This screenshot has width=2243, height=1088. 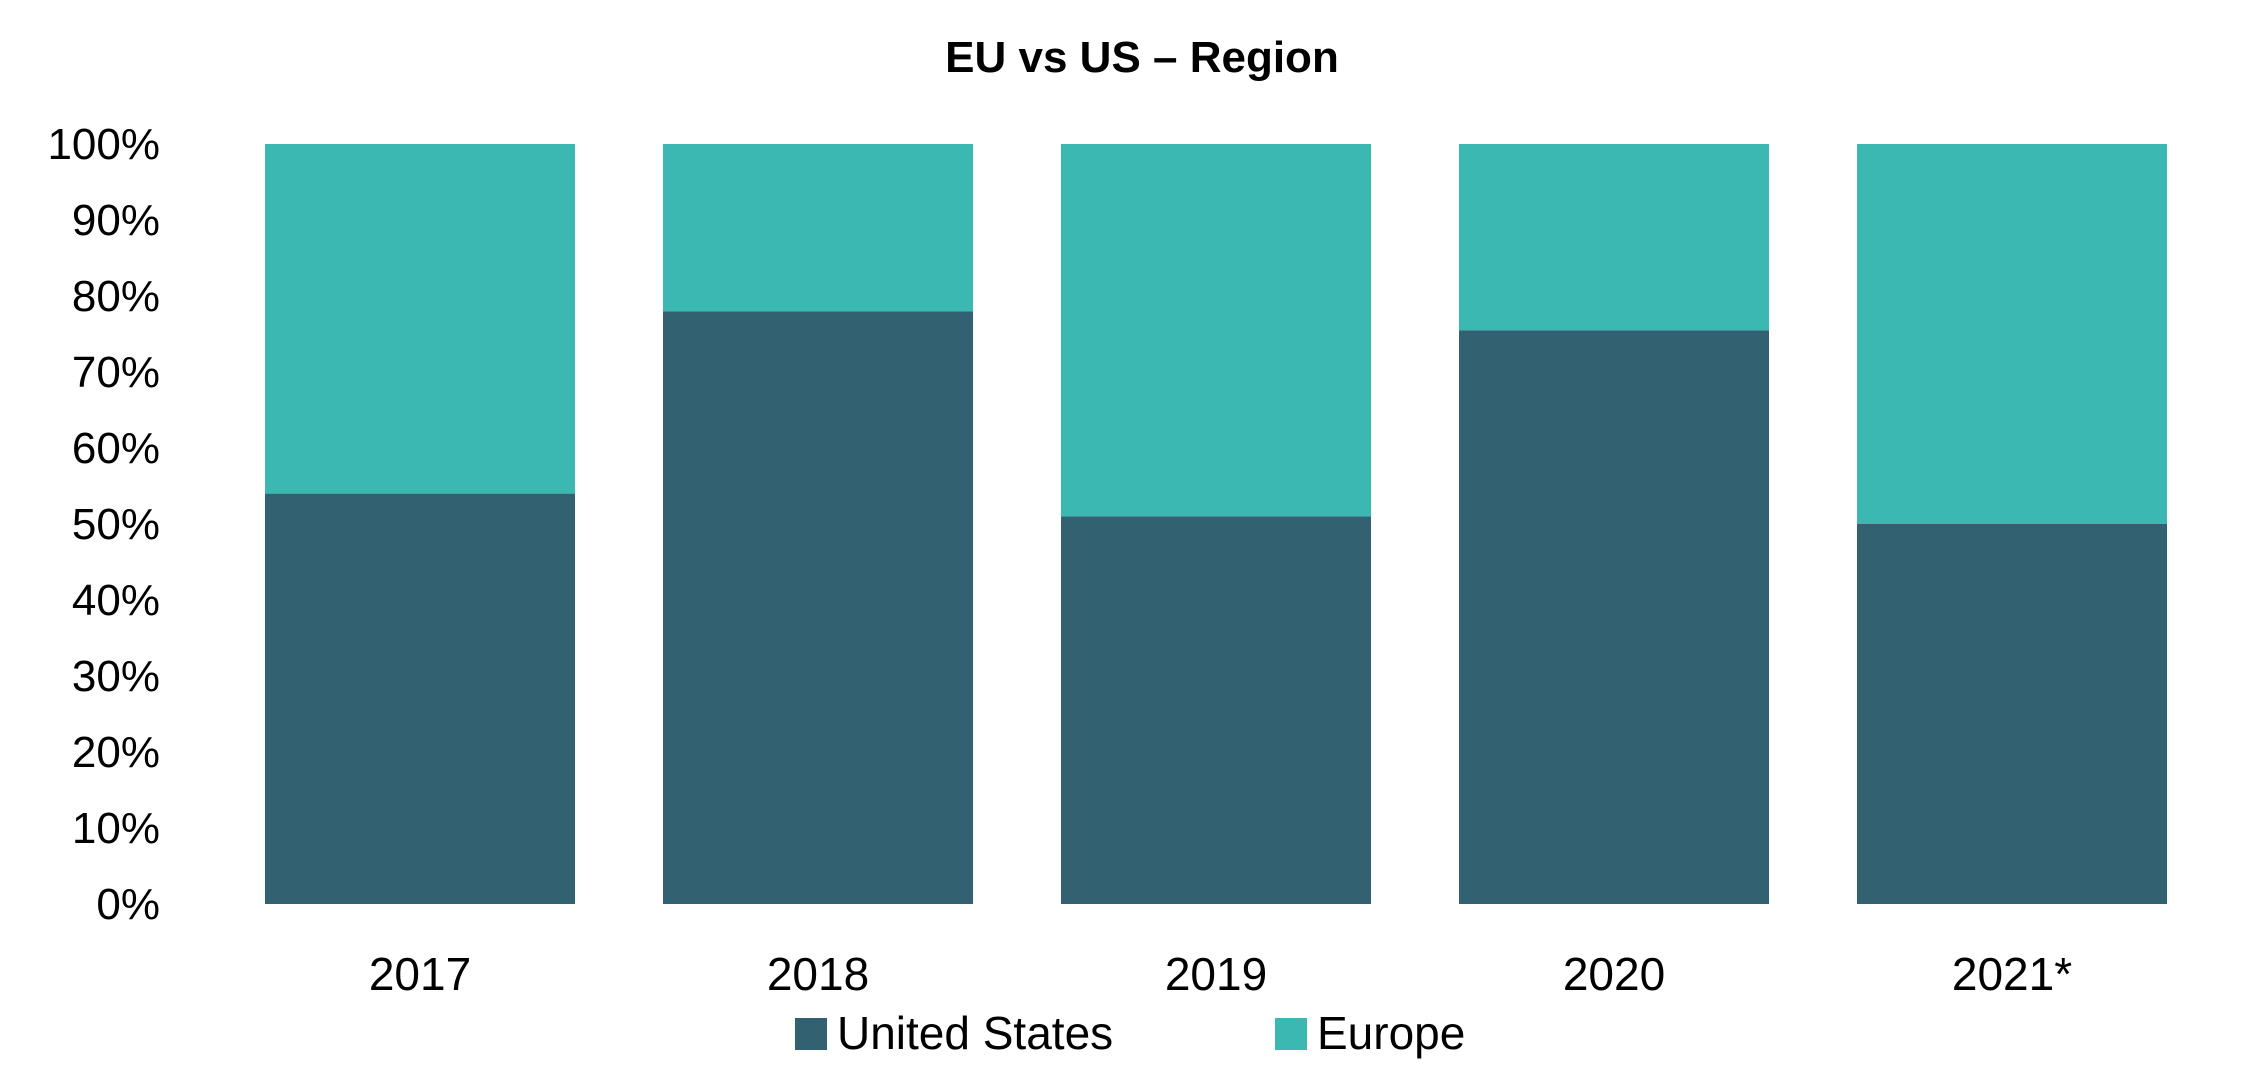 I want to click on legend-swatch-europe, so click(x=1291, y=1034).